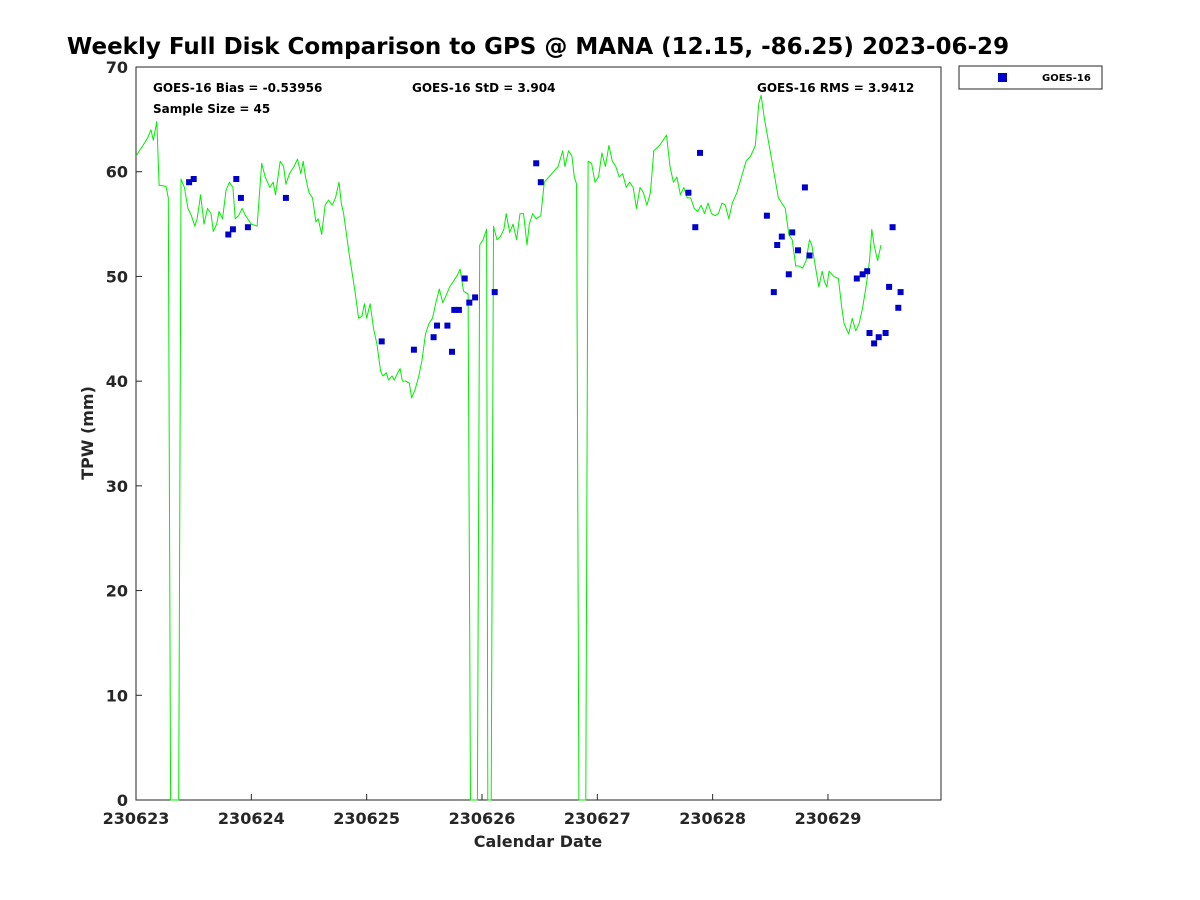 This screenshot has width=1200, height=900. I want to click on x-tick-label-3: 230626, so click(482, 818).